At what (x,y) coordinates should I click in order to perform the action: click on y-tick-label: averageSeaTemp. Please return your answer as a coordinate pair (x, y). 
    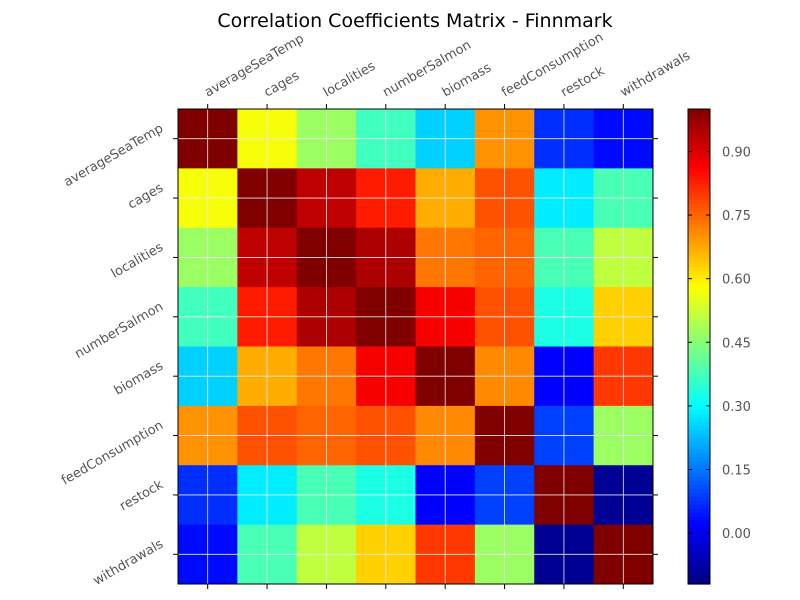
    Looking at the image, I should click on (113, 155).